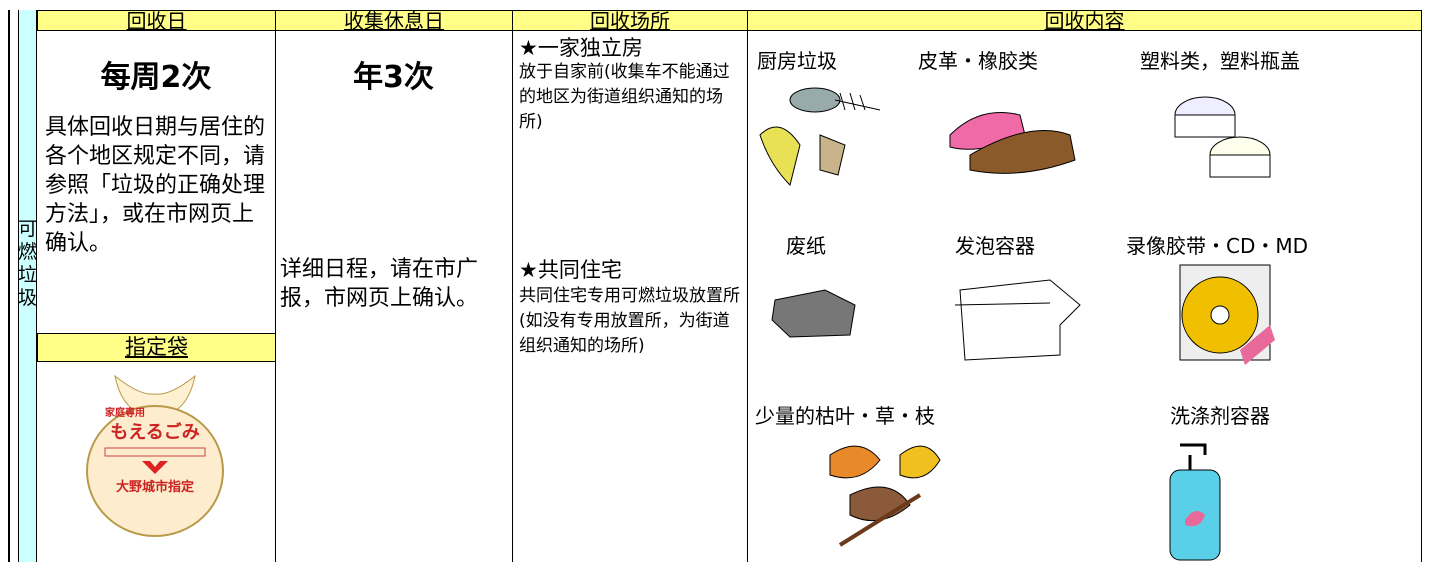 Image resolution: width=1431 pixels, height=562 pixels. Describe the element at coordinates (156, 77) in the screenshot. I see `frequency: 每周2次` at that location.